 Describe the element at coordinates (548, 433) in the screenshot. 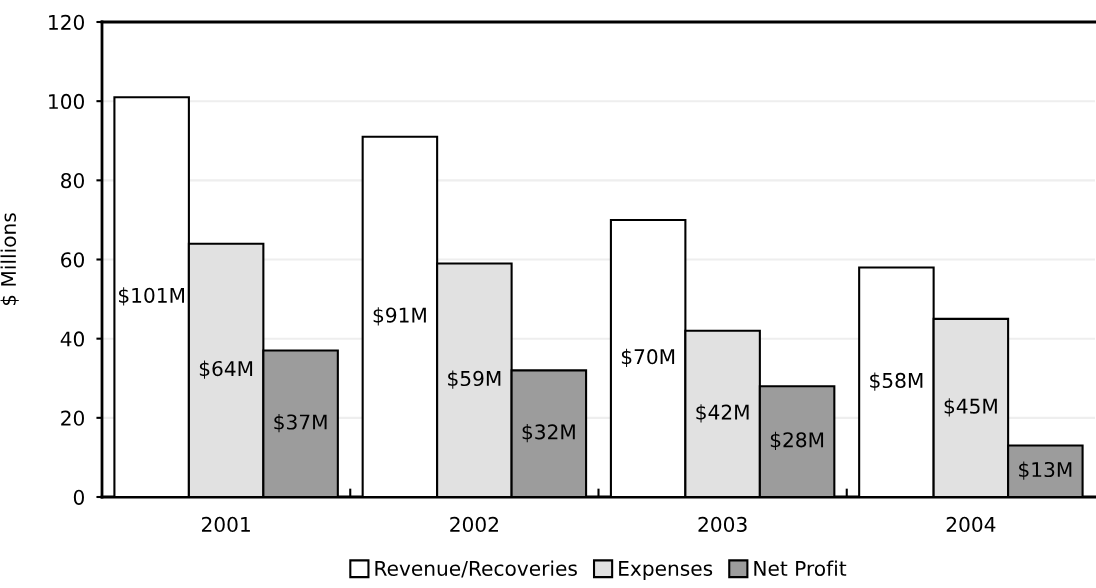

I see `data-label: $32M` at that location.